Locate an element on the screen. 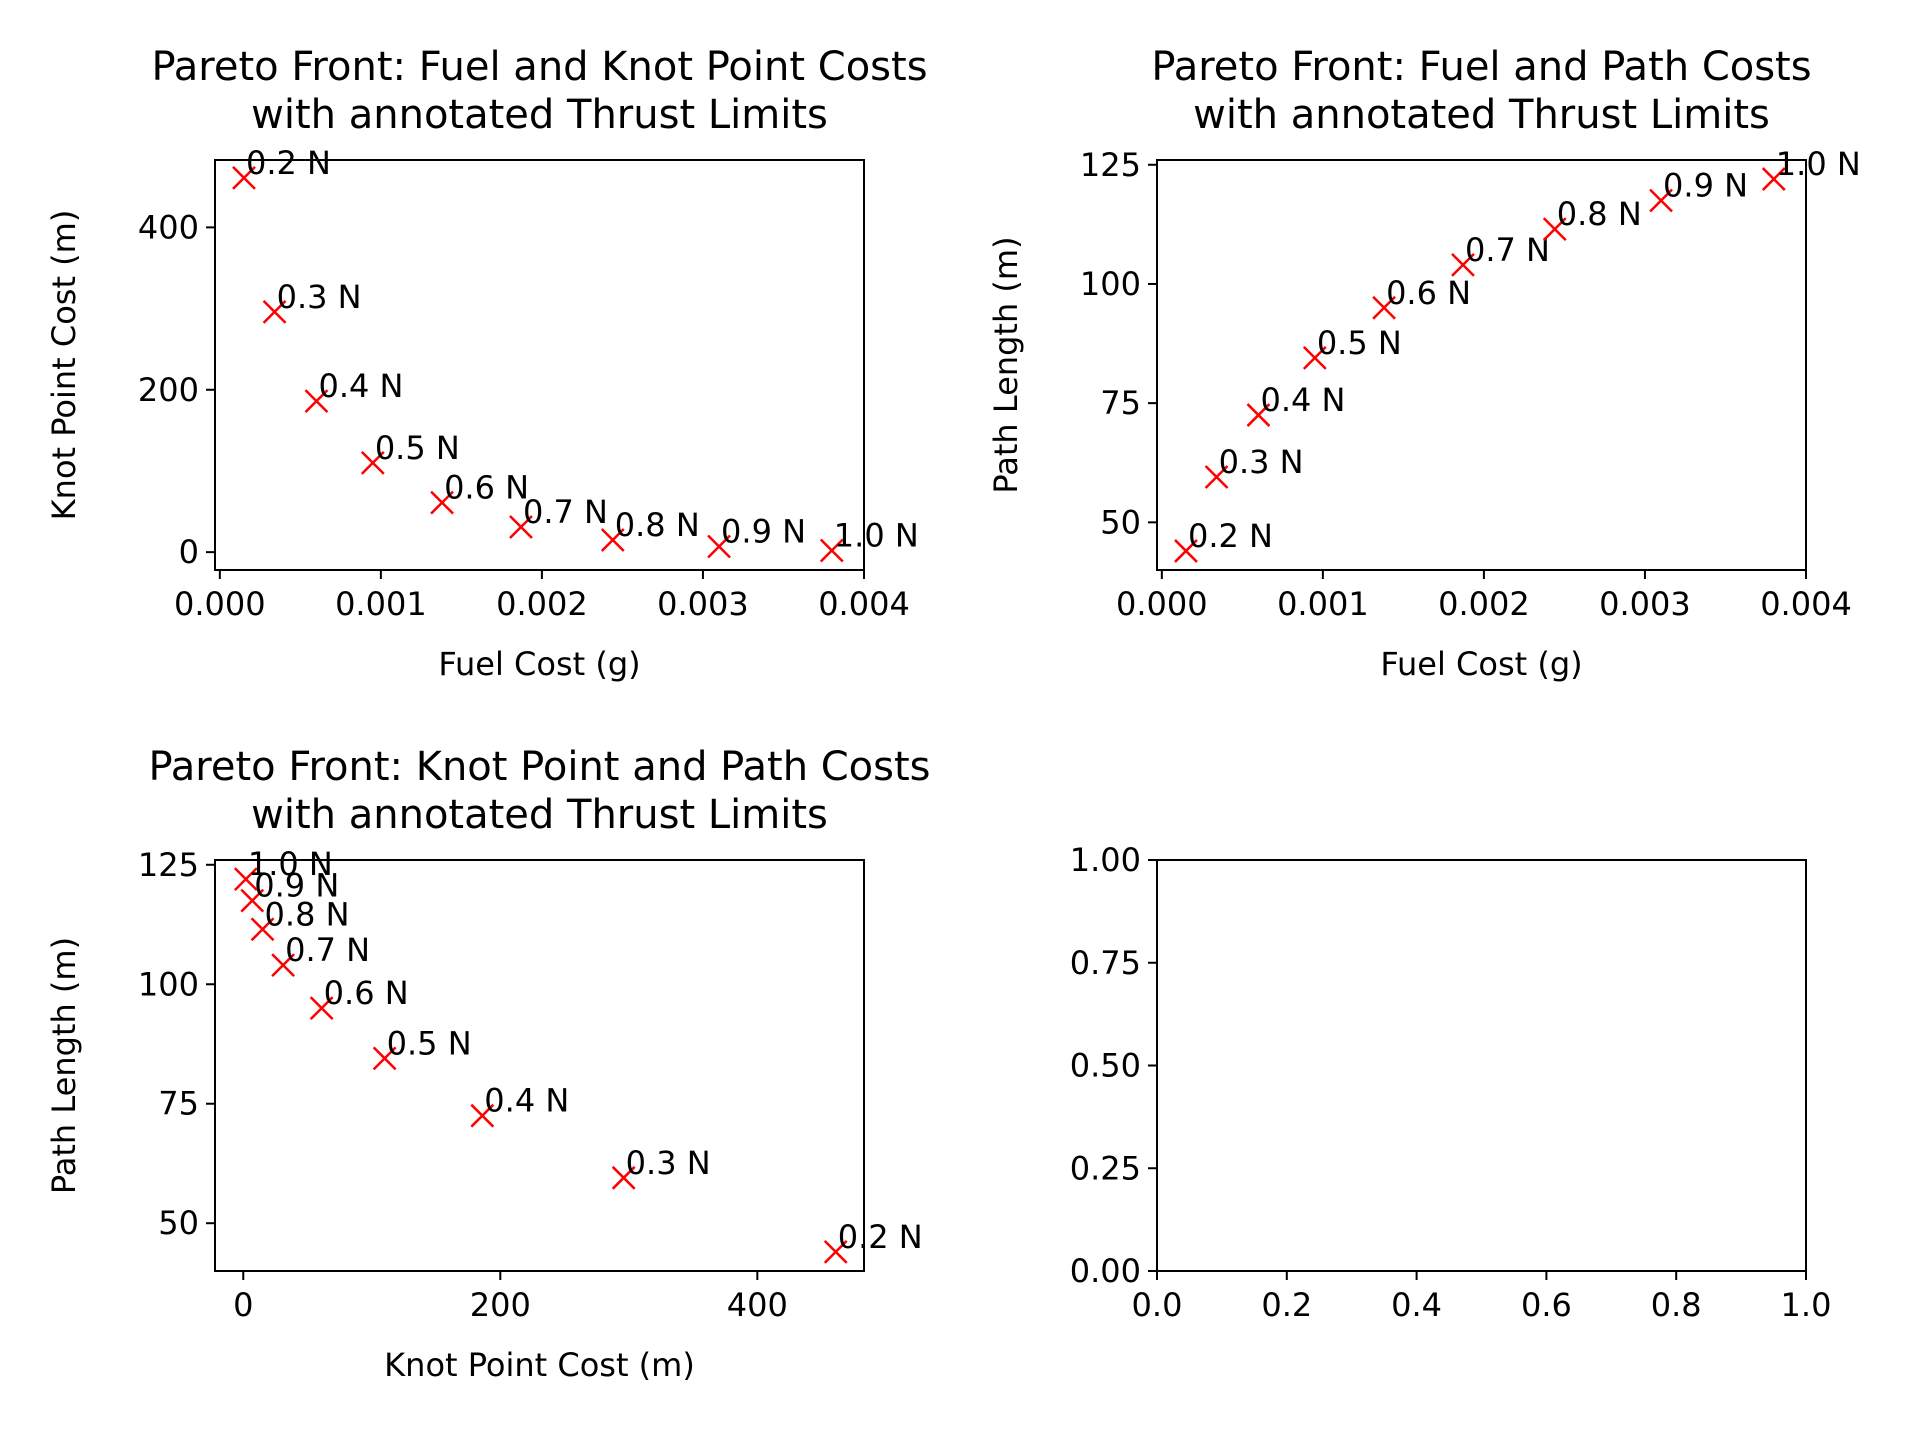  x-tick-label: 0.6 is located at coordinates (1546, 1305).